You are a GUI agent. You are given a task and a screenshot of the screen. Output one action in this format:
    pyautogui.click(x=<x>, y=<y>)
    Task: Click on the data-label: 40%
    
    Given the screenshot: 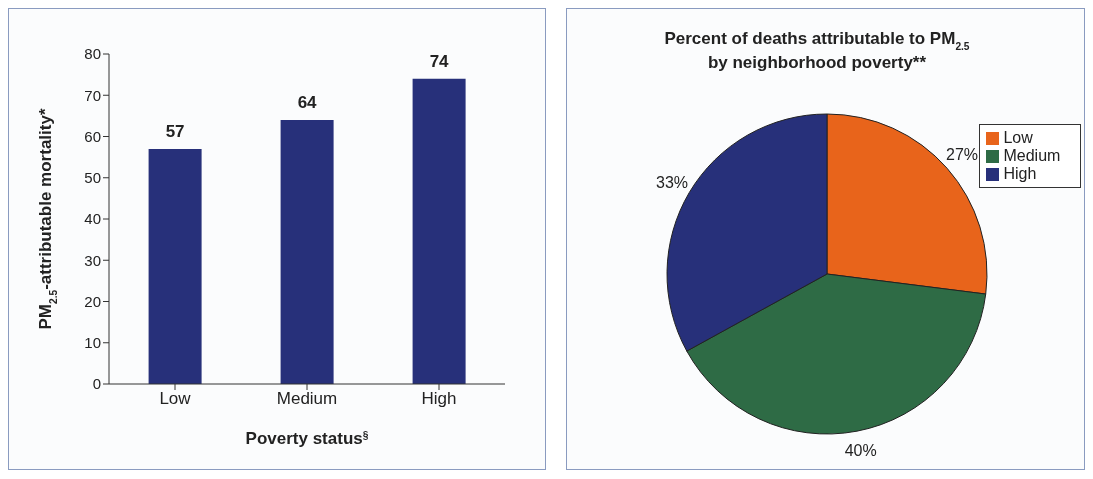 What is the action you would take?
    pyautogui.click(x=861, y=451)
    